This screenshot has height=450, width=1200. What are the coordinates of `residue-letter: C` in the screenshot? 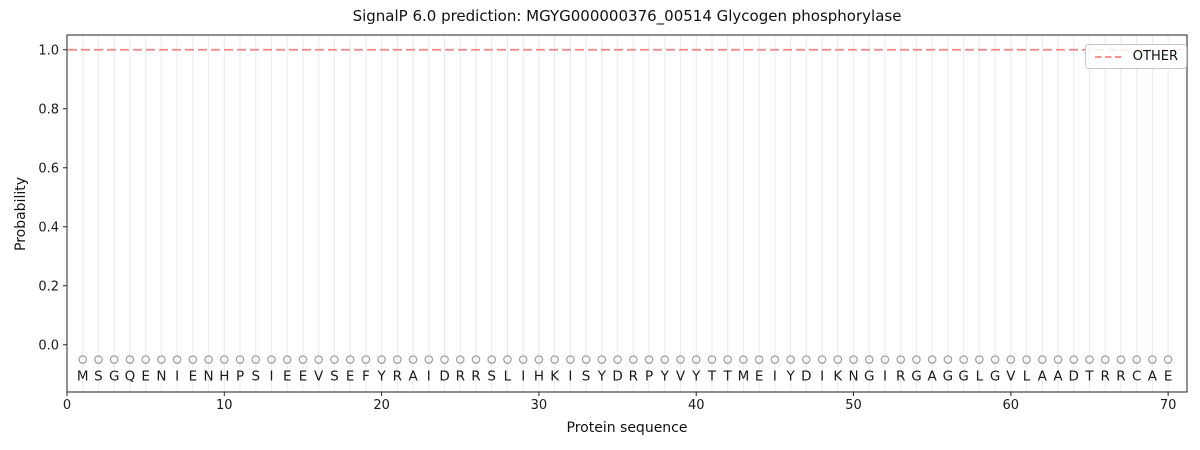 It's located at (1136, 377).